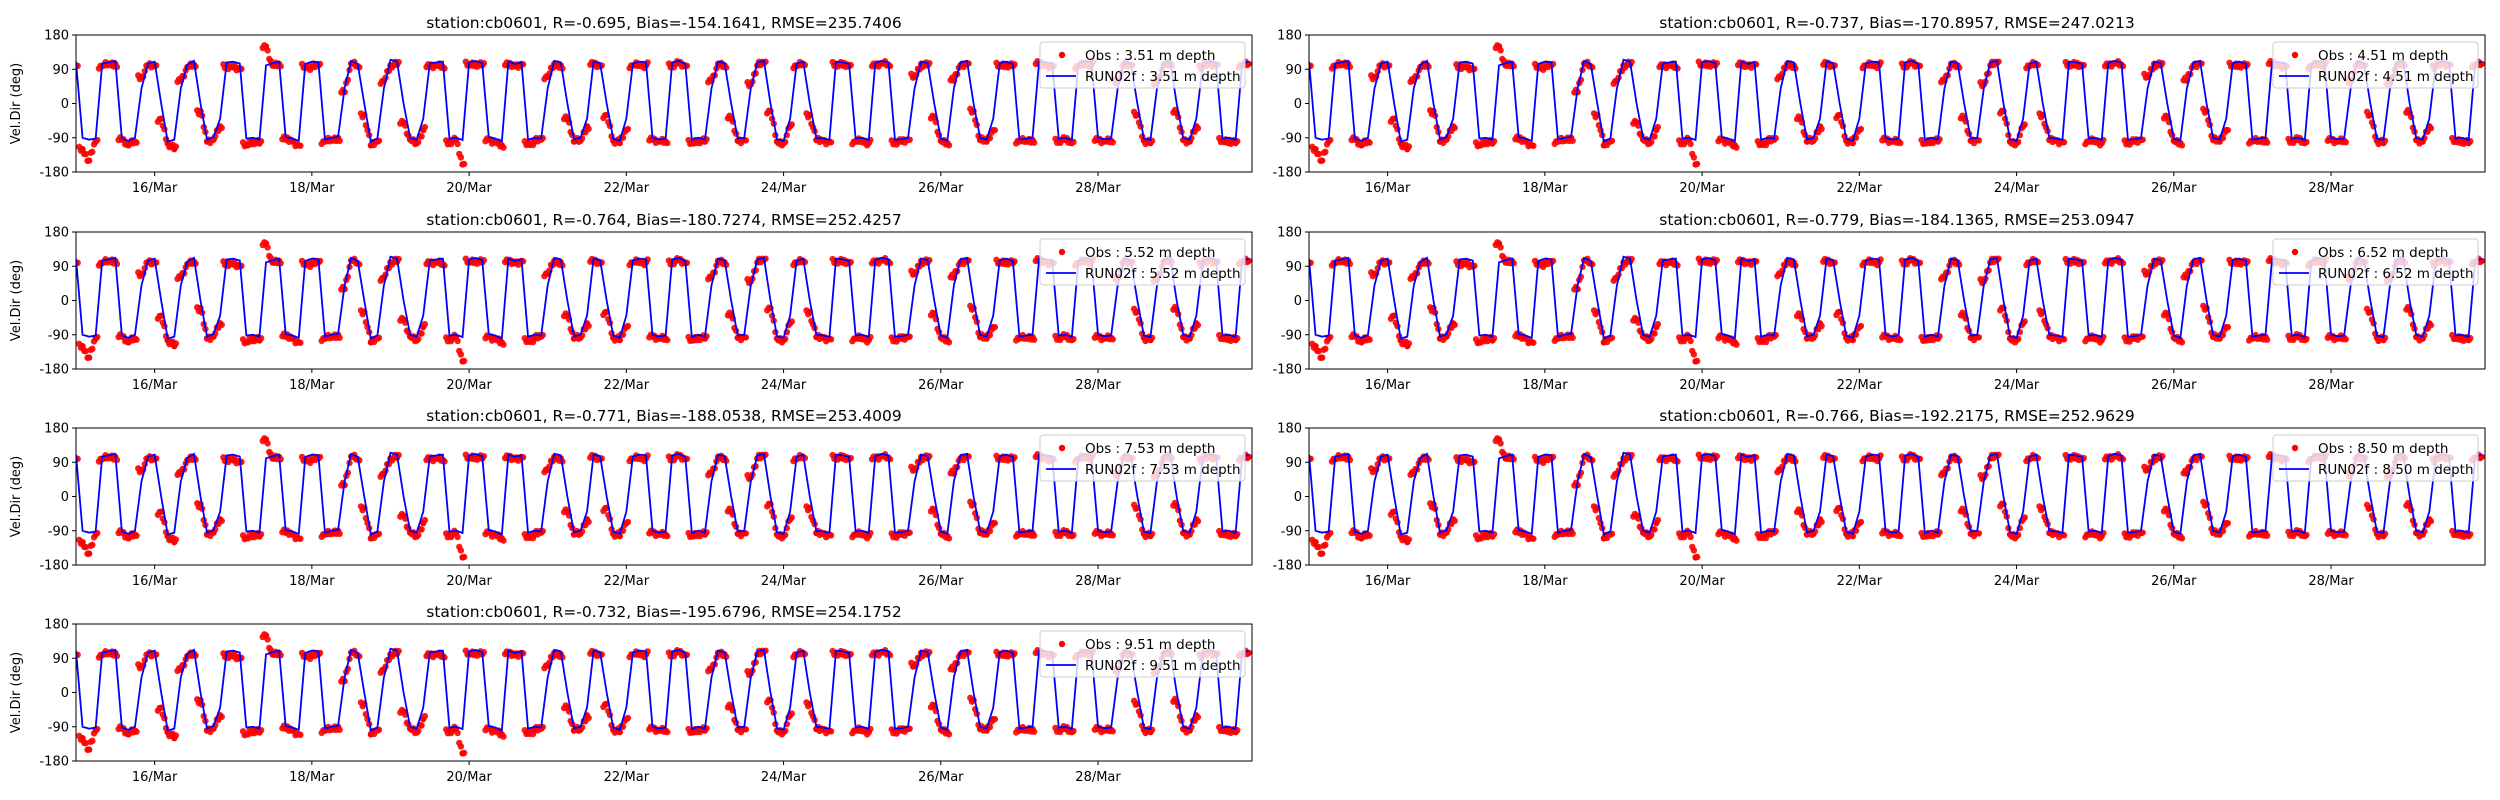 Image resolution: width=2500 pixels, height=800 pixels. I want to click on x-tick-label: 22/Mar, so click(1860, 581).